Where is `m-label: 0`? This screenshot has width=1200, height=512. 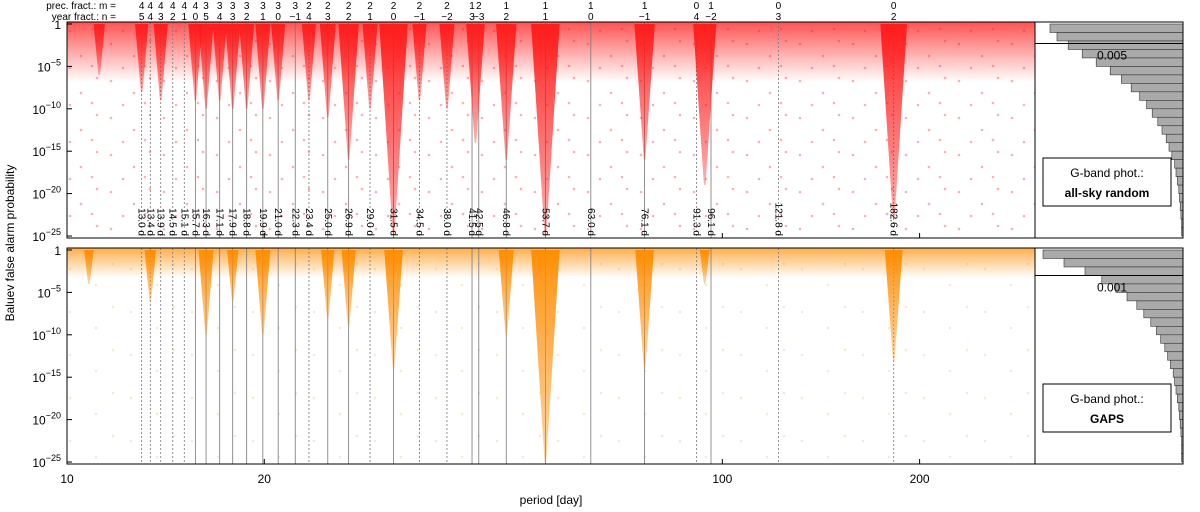 m-label: 0 is located at coordinates (894, 6).